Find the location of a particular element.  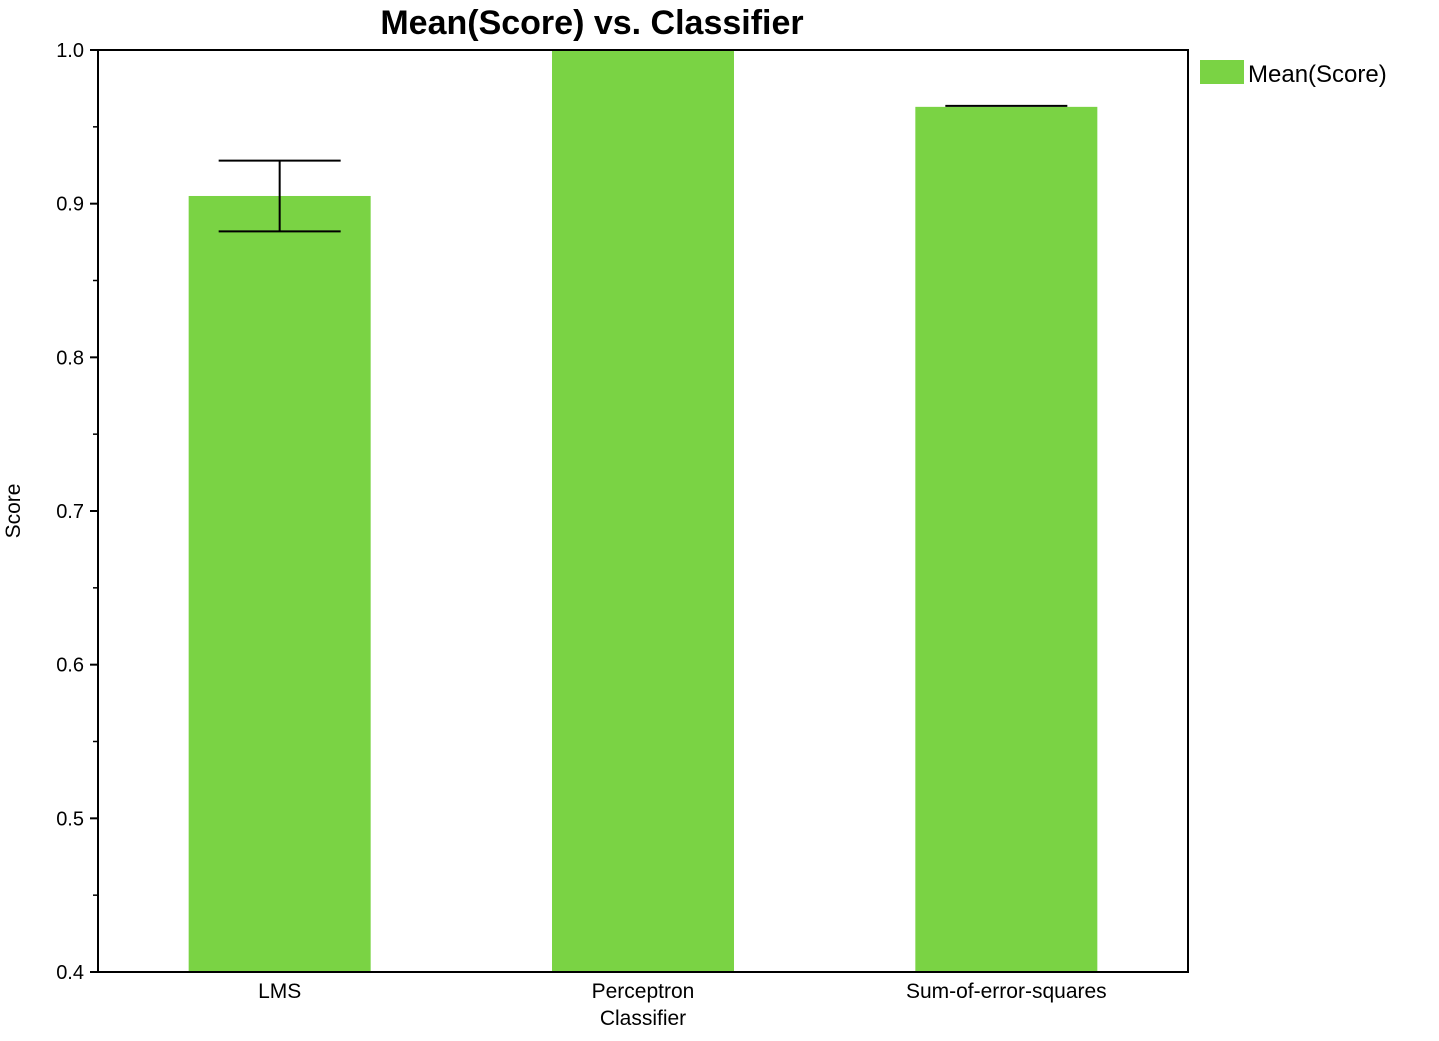

x-tick-label: Perceptron Classifier is located at coordinates (643, 1005).